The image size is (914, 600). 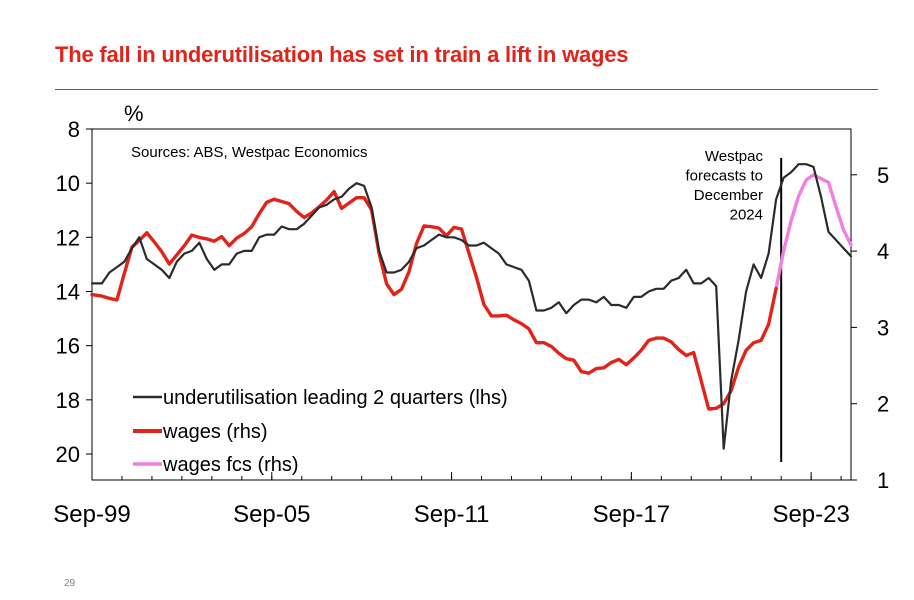 I want to click on lhs-tick-label: 12, so click(x=68, y=237).